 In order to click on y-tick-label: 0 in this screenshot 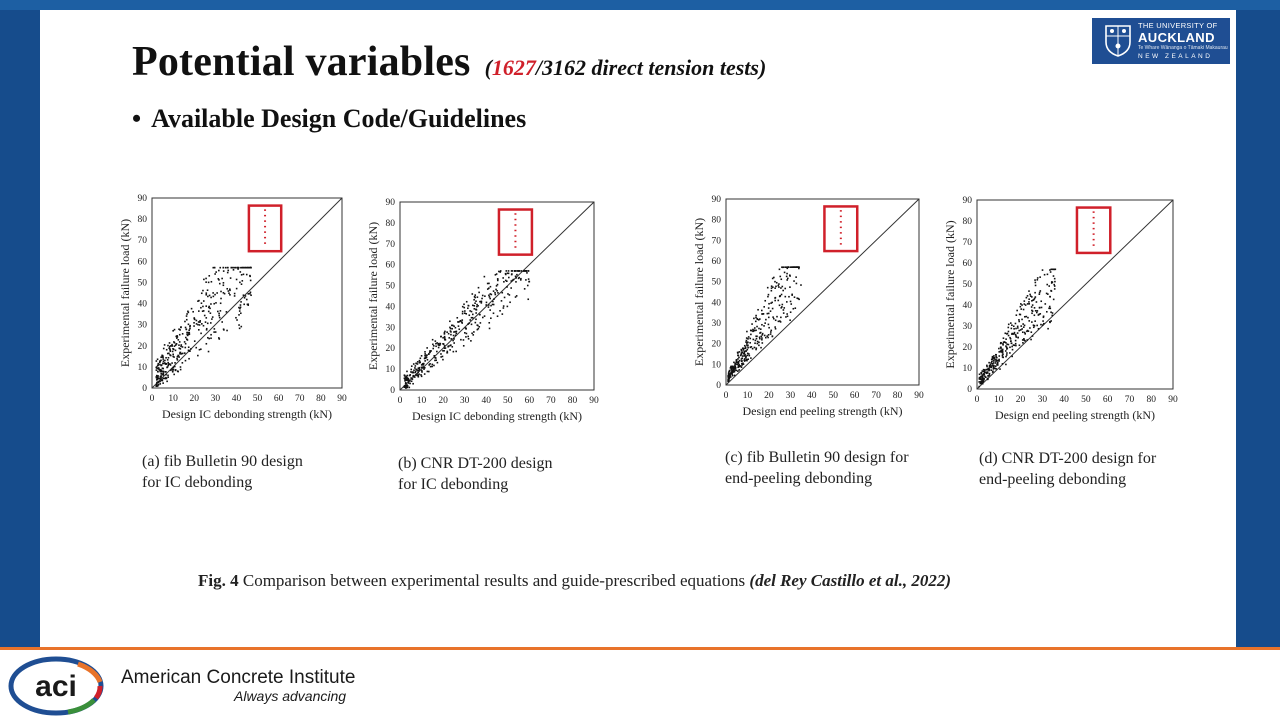, I will do `click(392, 391)`.